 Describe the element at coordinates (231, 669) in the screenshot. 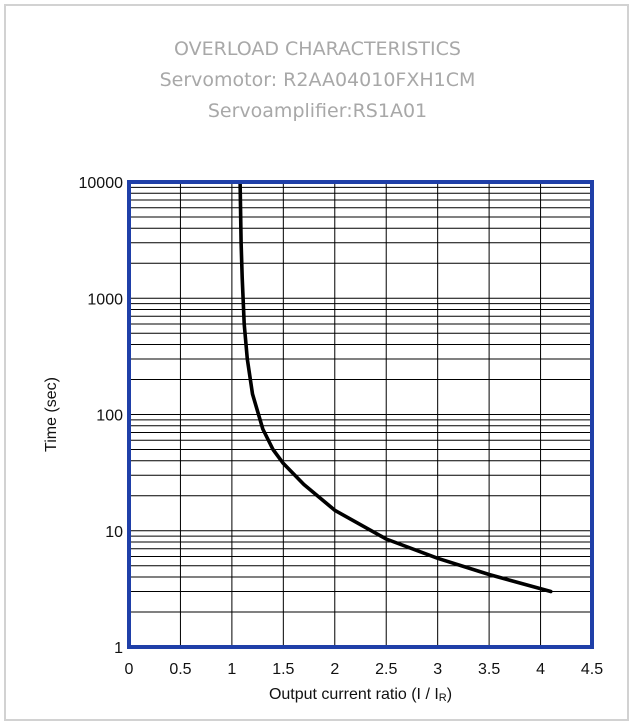

I see `x-tick-label: 1` at that location.